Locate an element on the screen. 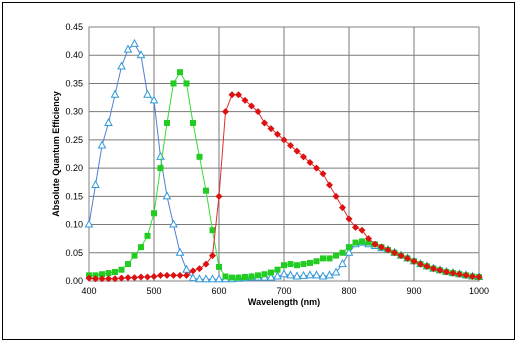 This screenshot has height=344, width=519. y-tick-label: 0.45 is located at coordinates (74, 27).